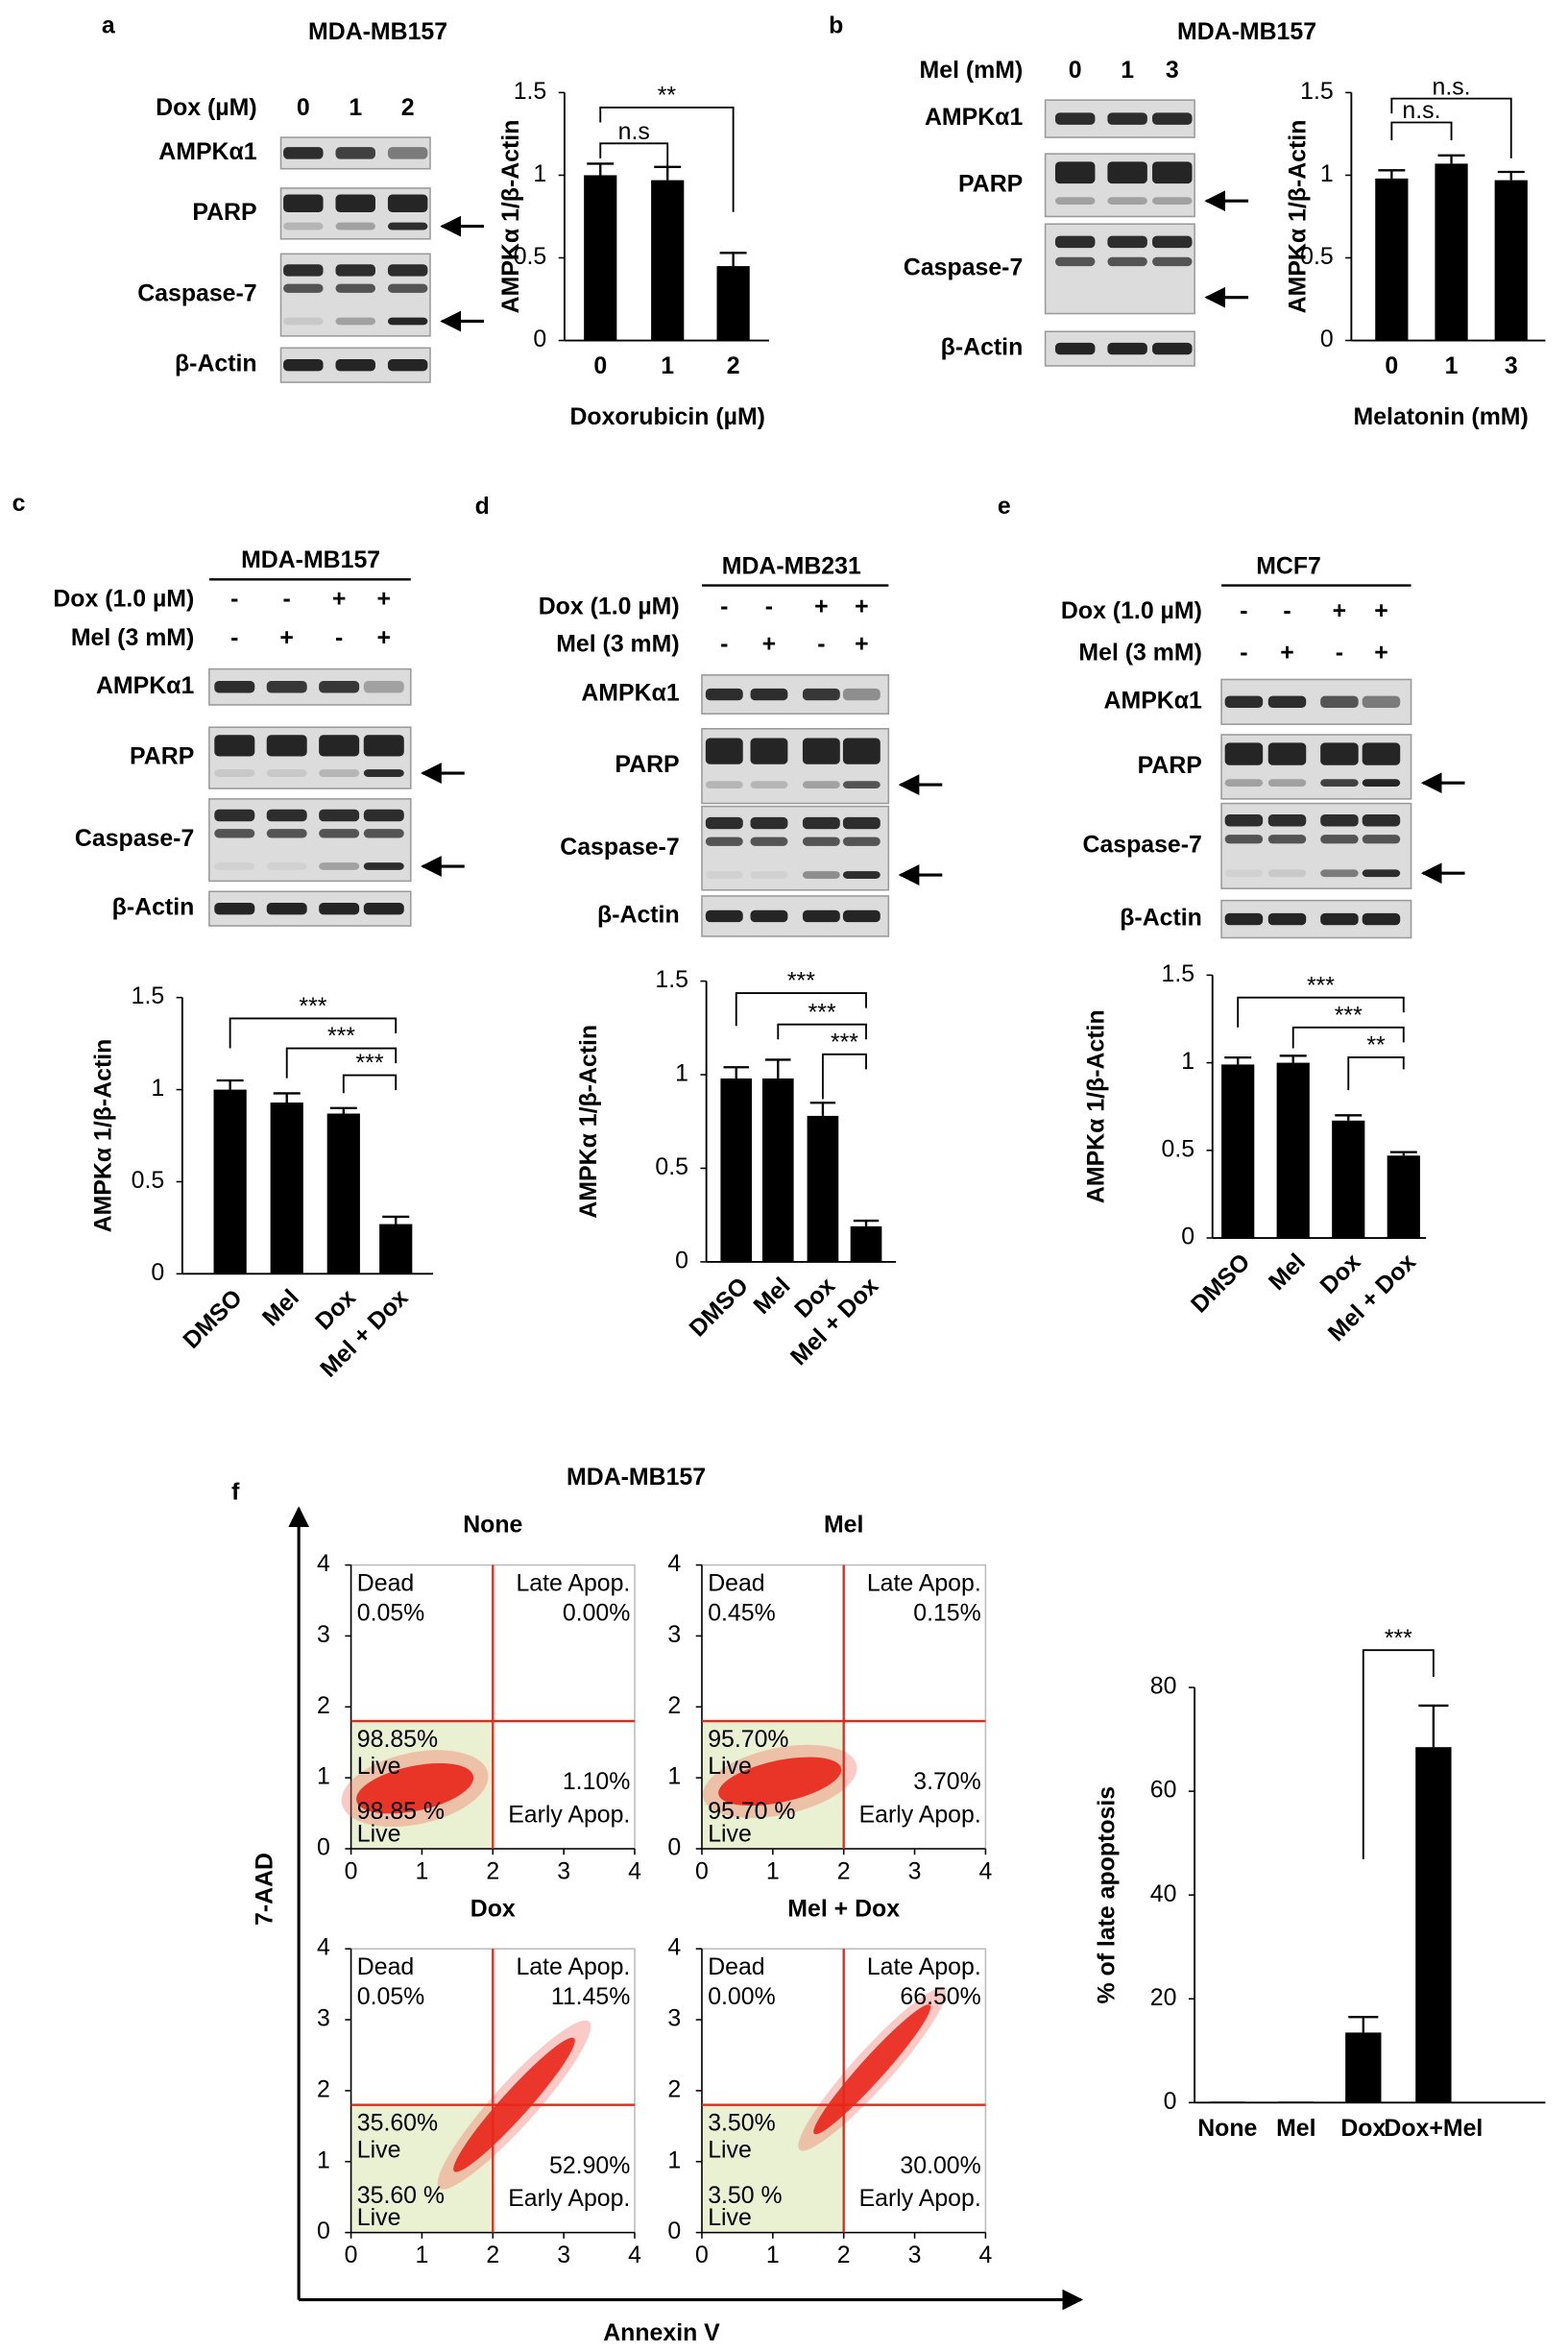 Image resolution: width=1568 pixels, height=2352 pixels. What do you see at coordinates (742, 1612) in the screenshot?
I see `quadrant-value: 0.45%` at bounding box center [742, 1612].